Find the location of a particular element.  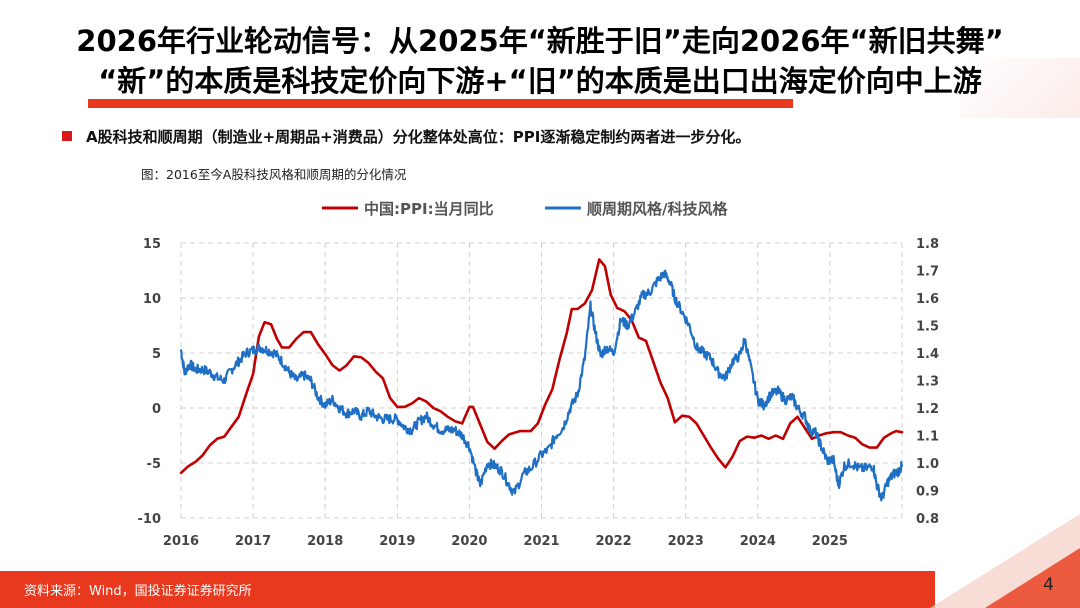

left-axis-tick-label: 15 is located at coordinates (152, 244).